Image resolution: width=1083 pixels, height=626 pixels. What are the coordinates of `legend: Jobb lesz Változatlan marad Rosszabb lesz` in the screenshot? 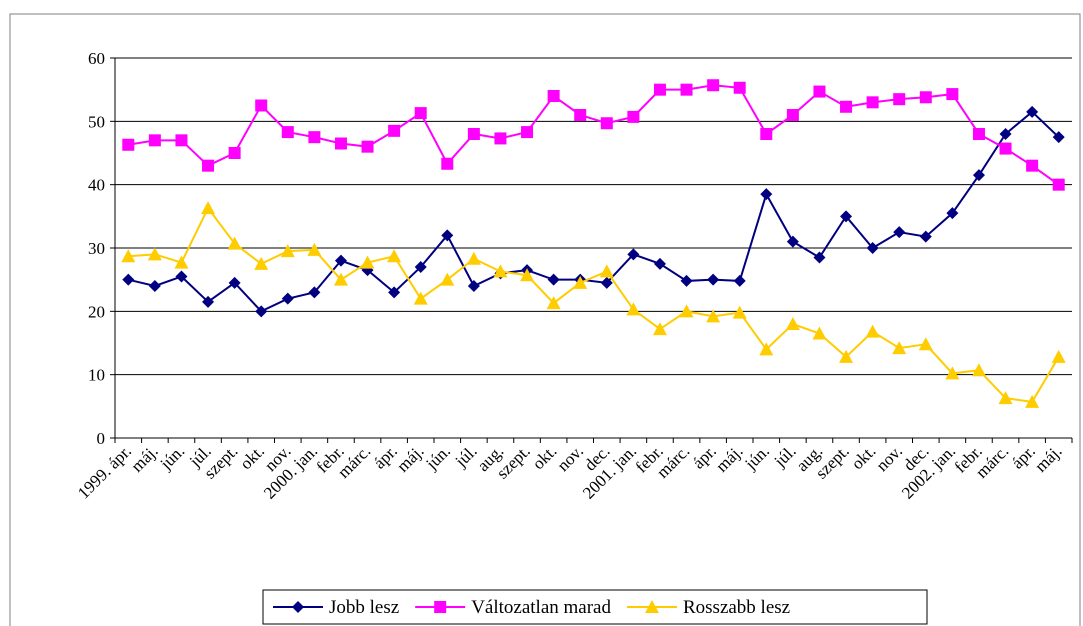 It's located at (595, 607).